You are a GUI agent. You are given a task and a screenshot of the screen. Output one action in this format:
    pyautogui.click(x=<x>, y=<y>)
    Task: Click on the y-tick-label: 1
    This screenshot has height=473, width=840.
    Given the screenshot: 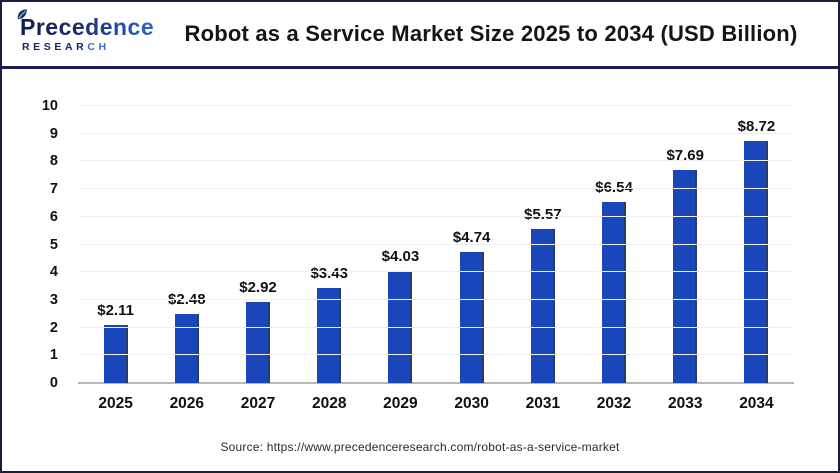 What is the action you would take?
    pyautogui.click(x=53, y=355)
    